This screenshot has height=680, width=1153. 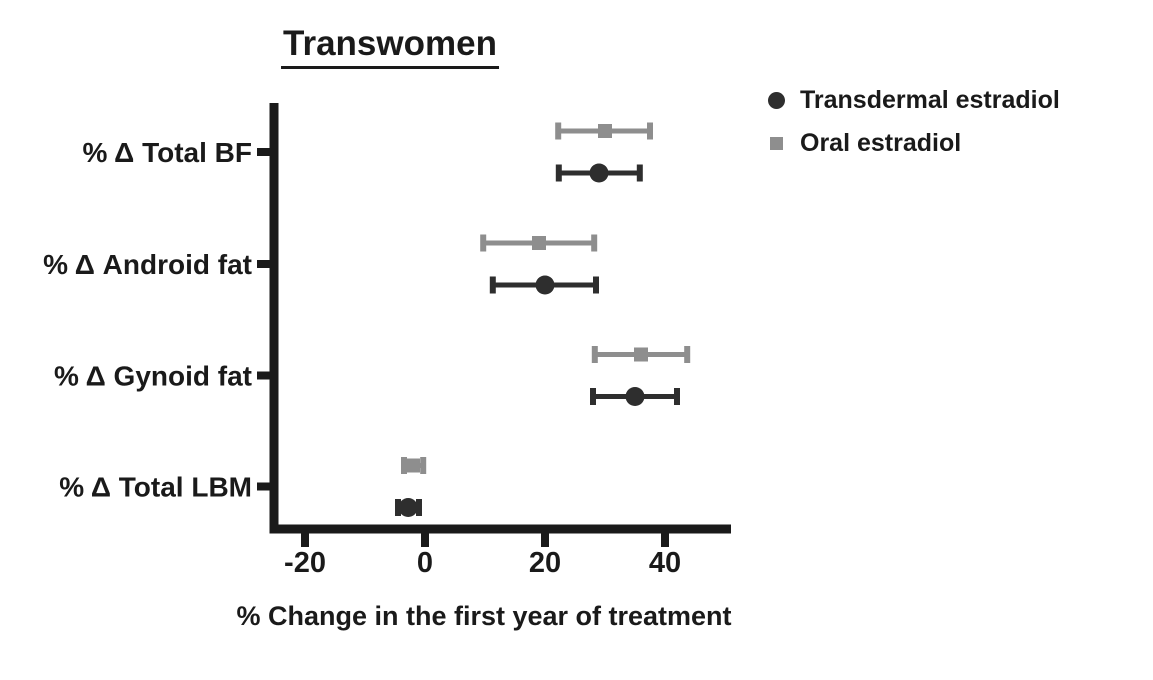 I want to click on legend: Transdermal estradiol Oral estradiol, so click(x=914, y=121).